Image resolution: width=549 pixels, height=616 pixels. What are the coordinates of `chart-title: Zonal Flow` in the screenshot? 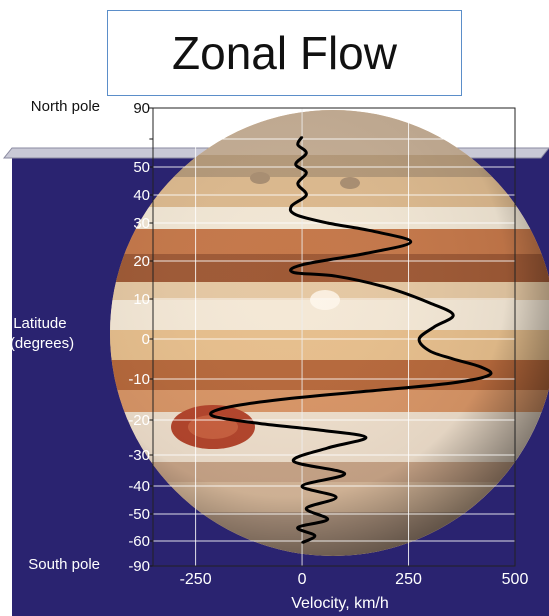 It's located at (284, 53).